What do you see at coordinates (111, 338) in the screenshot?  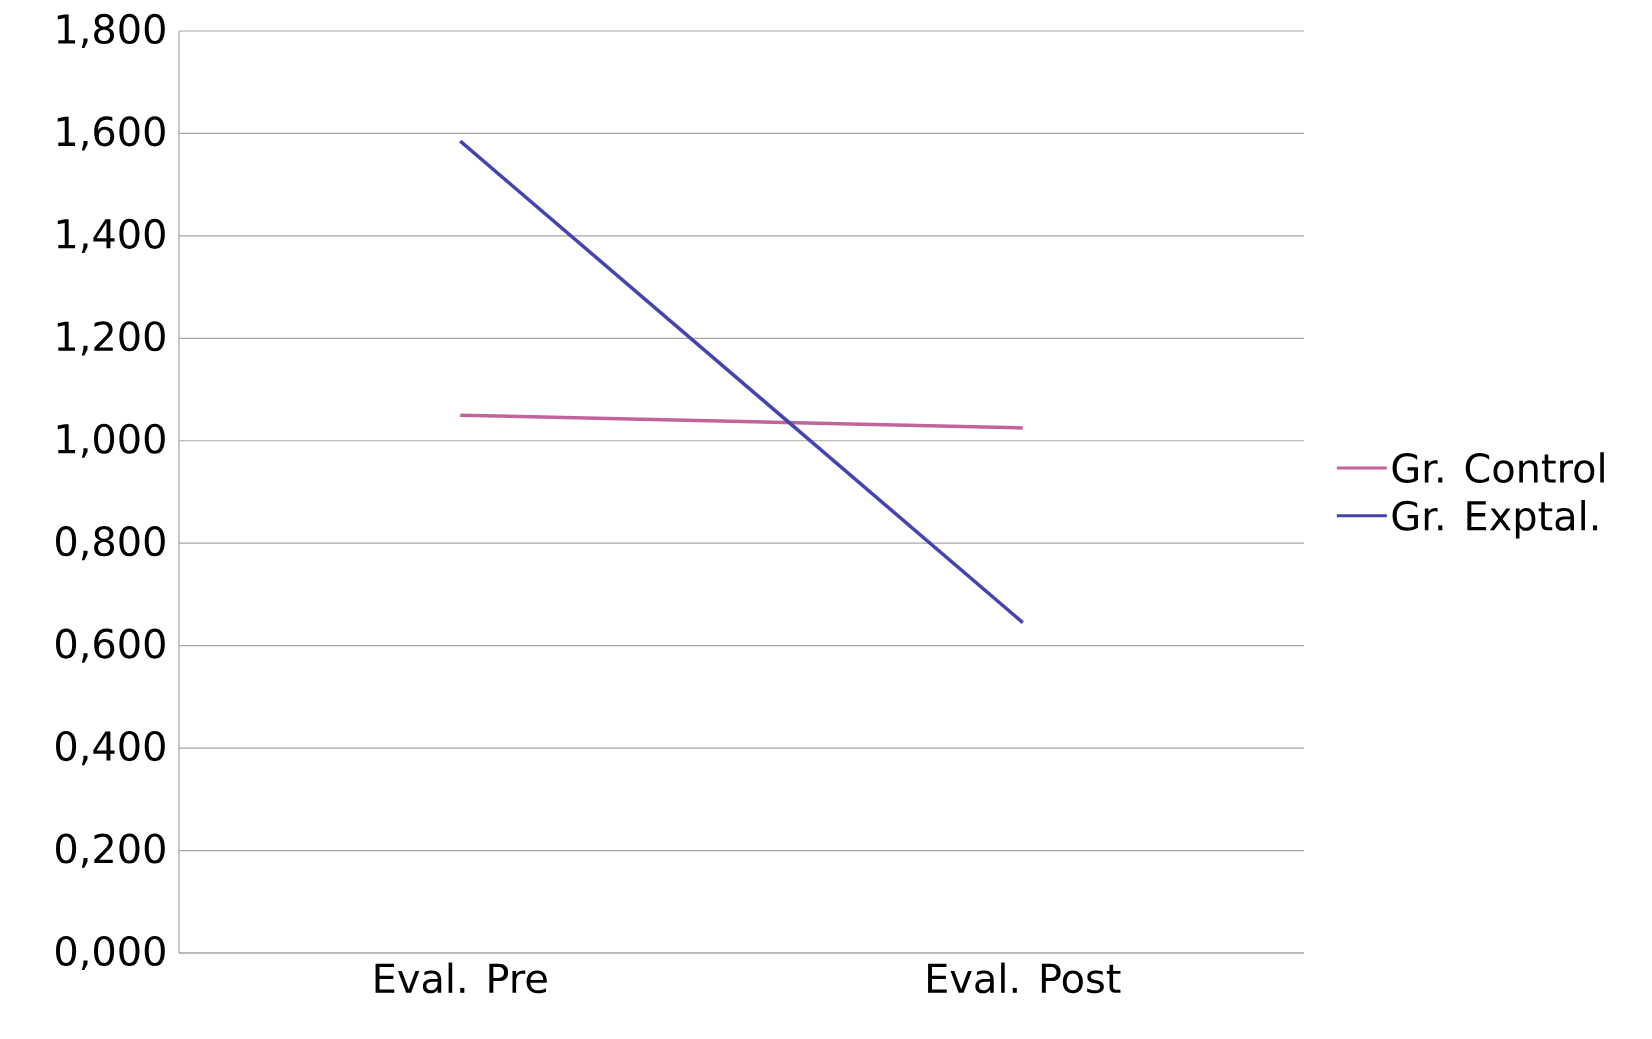 I see `y-tick-label: 1,200` at bounding box center [111, 338].